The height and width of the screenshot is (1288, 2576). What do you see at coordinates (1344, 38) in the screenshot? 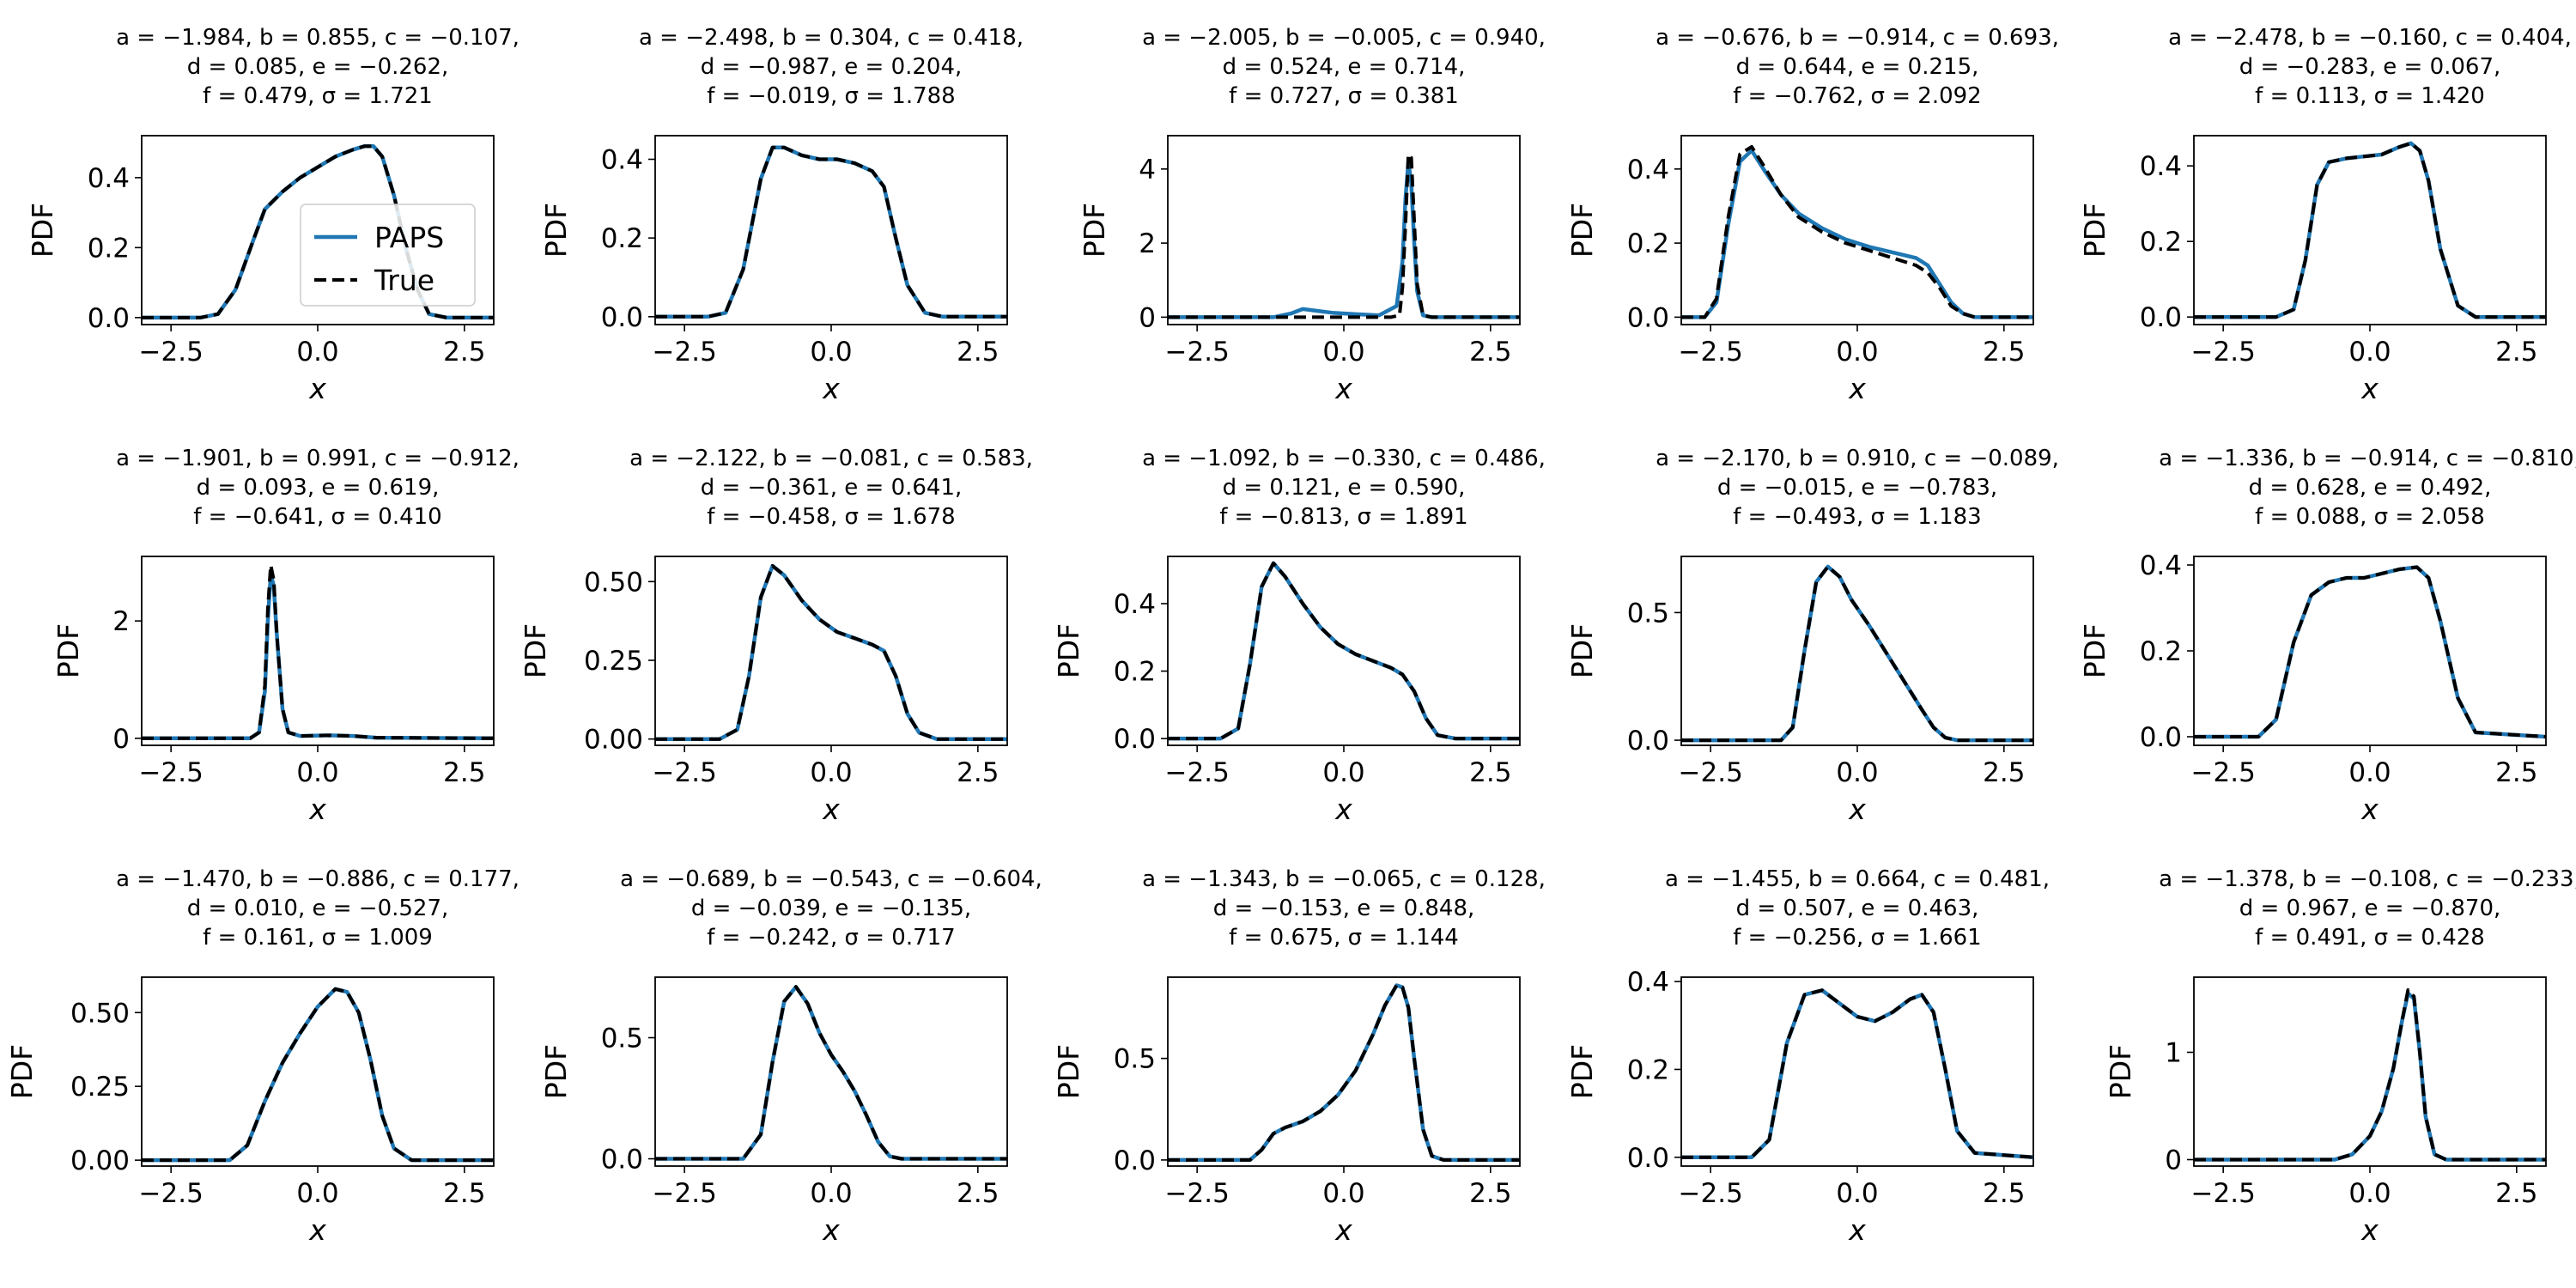
I see `subplot-title-line: a = −2.005, b = −0.005, c = 0.940,` at bounding box center [1344, 38].